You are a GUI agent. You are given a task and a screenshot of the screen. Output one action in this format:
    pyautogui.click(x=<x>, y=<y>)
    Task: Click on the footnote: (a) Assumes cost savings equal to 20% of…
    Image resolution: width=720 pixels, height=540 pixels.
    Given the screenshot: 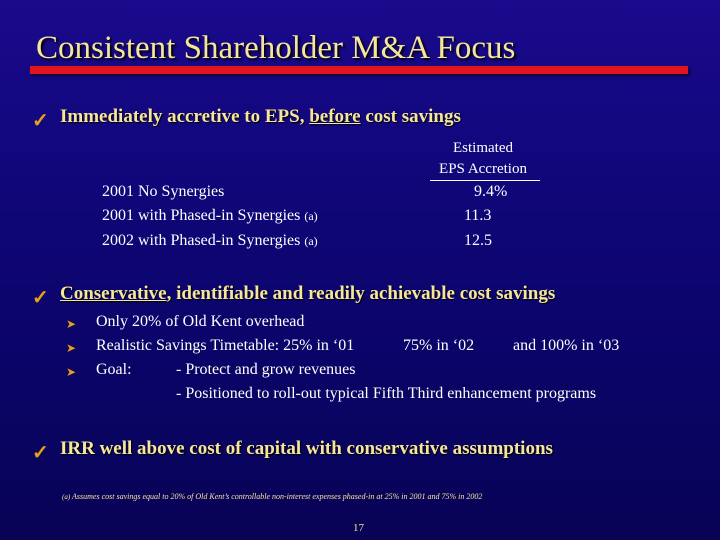 What is the action you would take?
    pyautogui.click(x=272, y=496)
    